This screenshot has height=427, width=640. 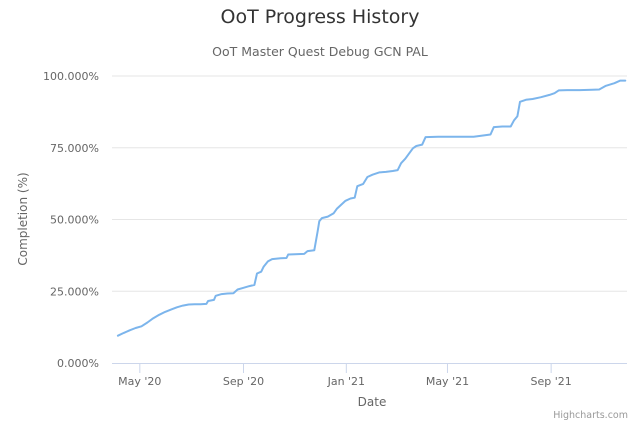 What do you see at coordinates (139, 381) in the screenshot?
I see `x-tick-label: May '20` at bounding box center [139, 381].